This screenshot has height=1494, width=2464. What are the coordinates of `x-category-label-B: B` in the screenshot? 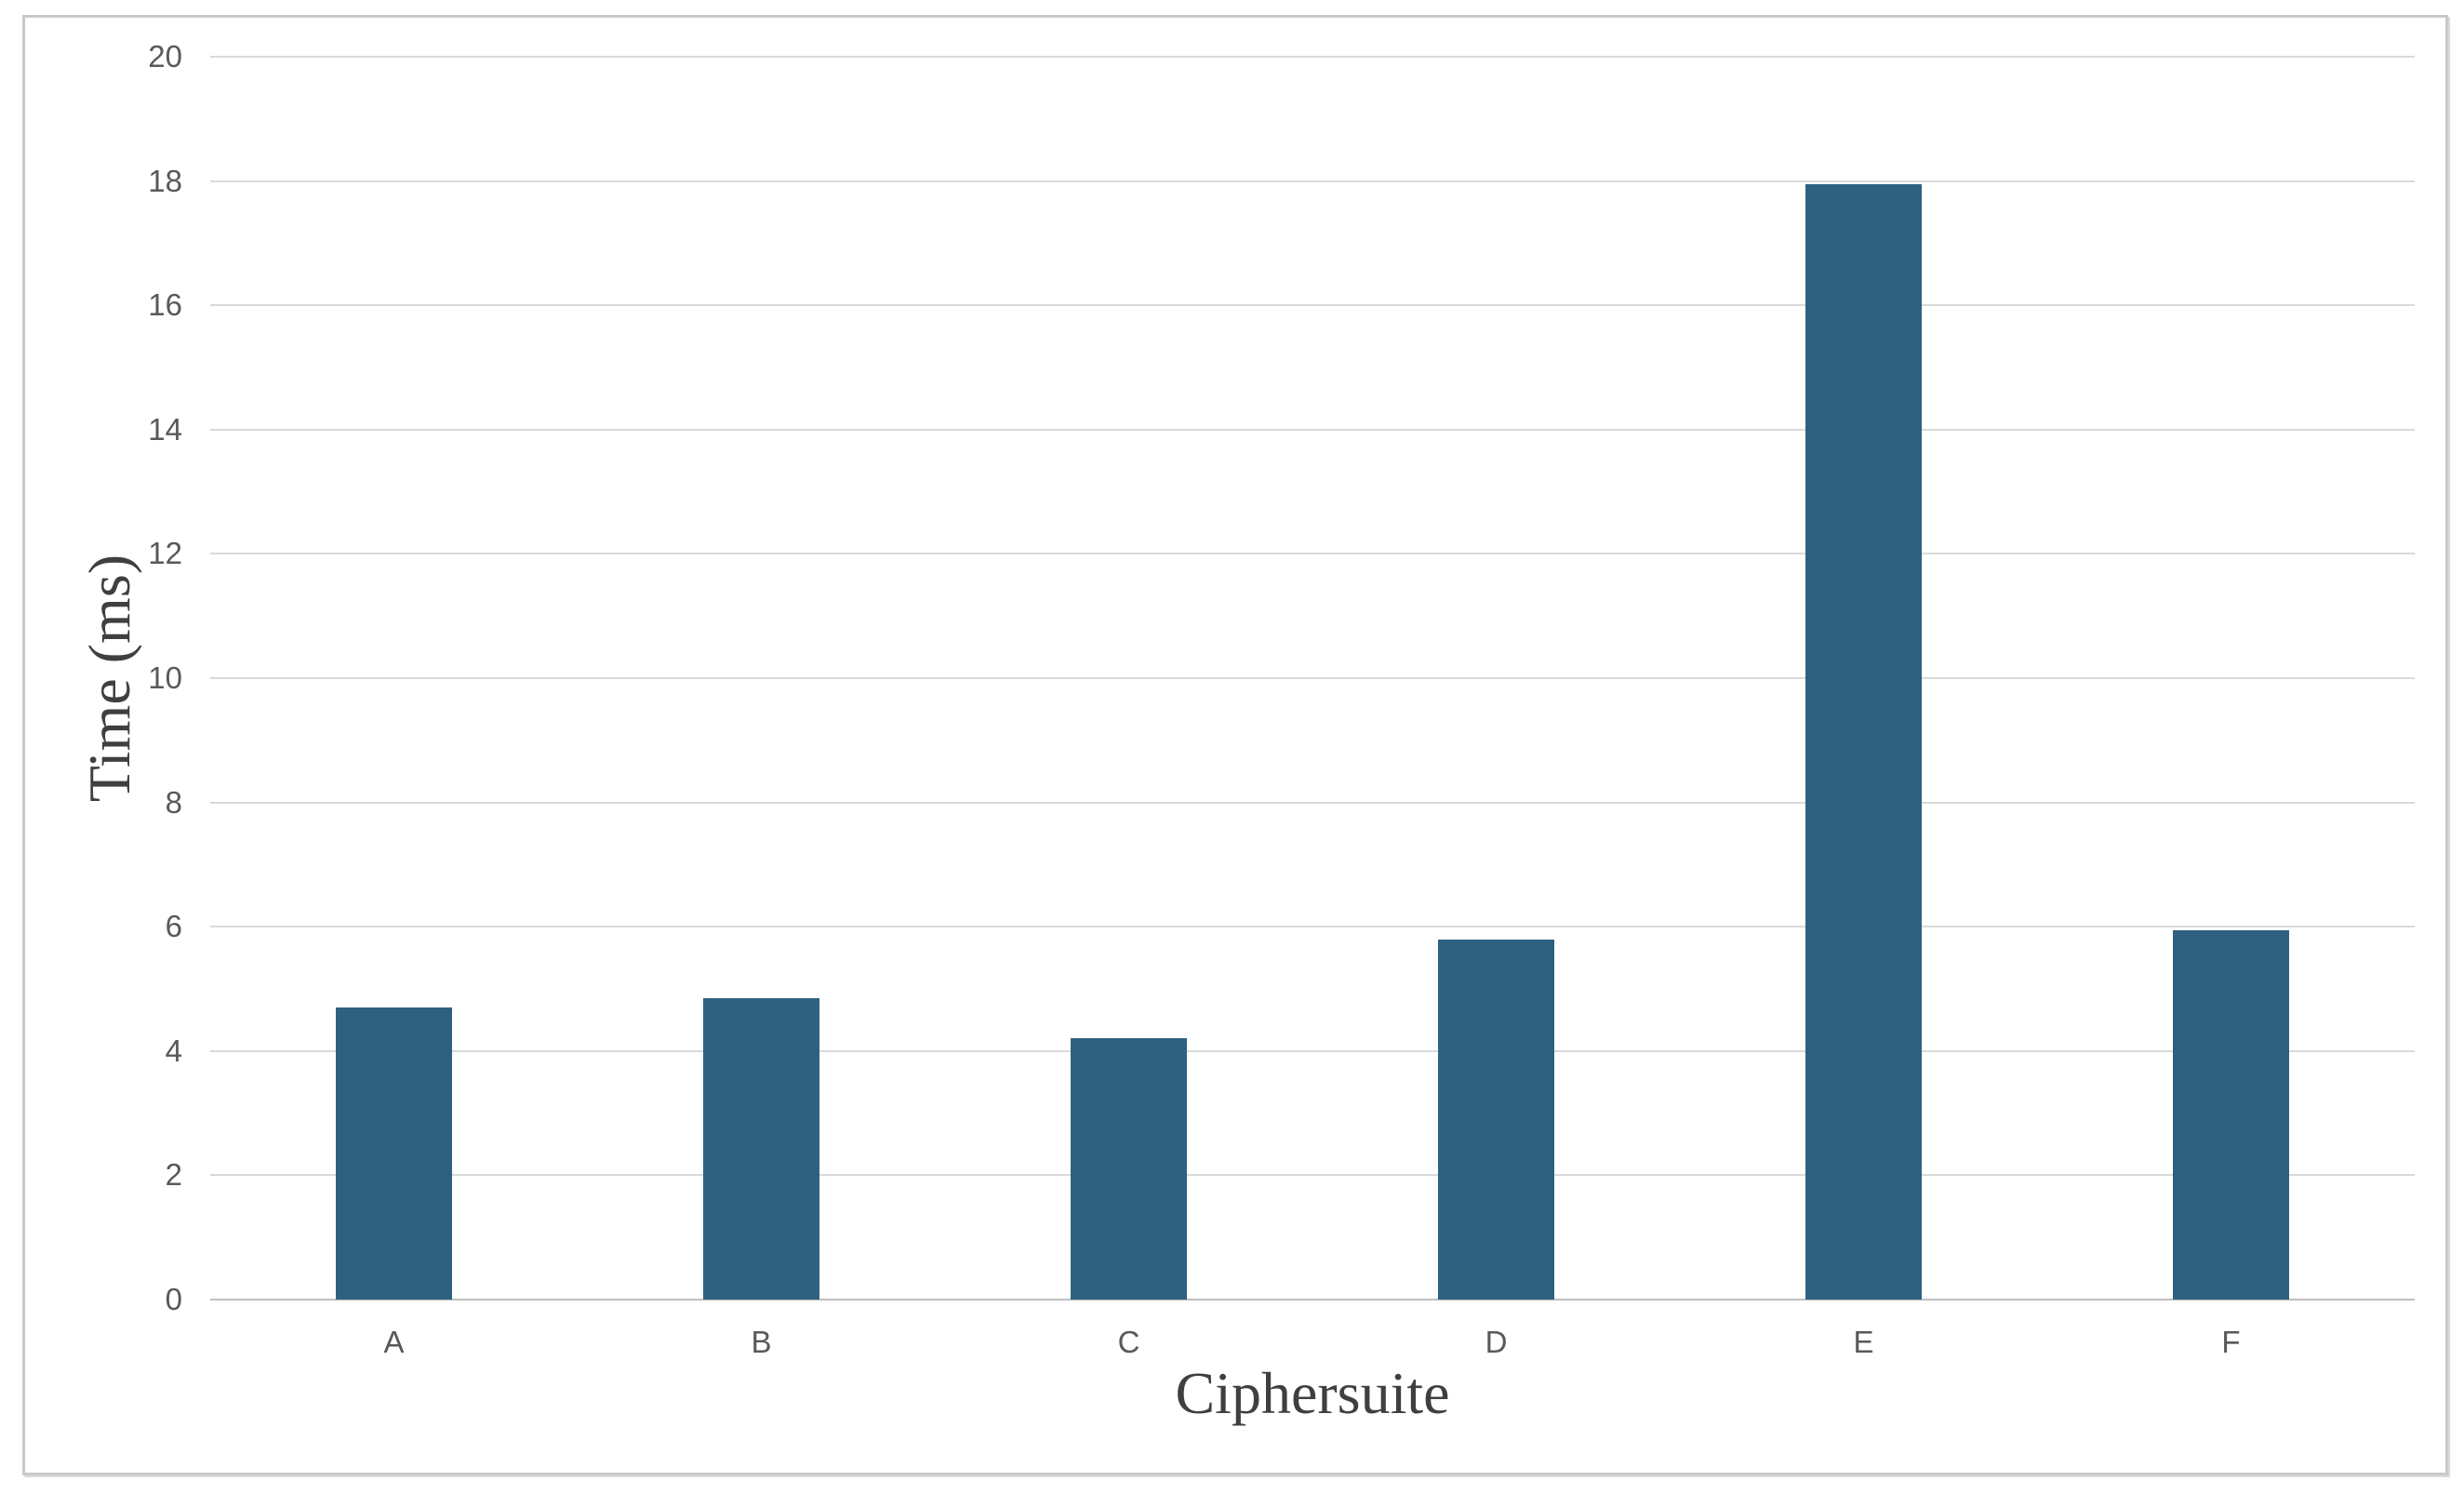 It's located at (761, 1342).